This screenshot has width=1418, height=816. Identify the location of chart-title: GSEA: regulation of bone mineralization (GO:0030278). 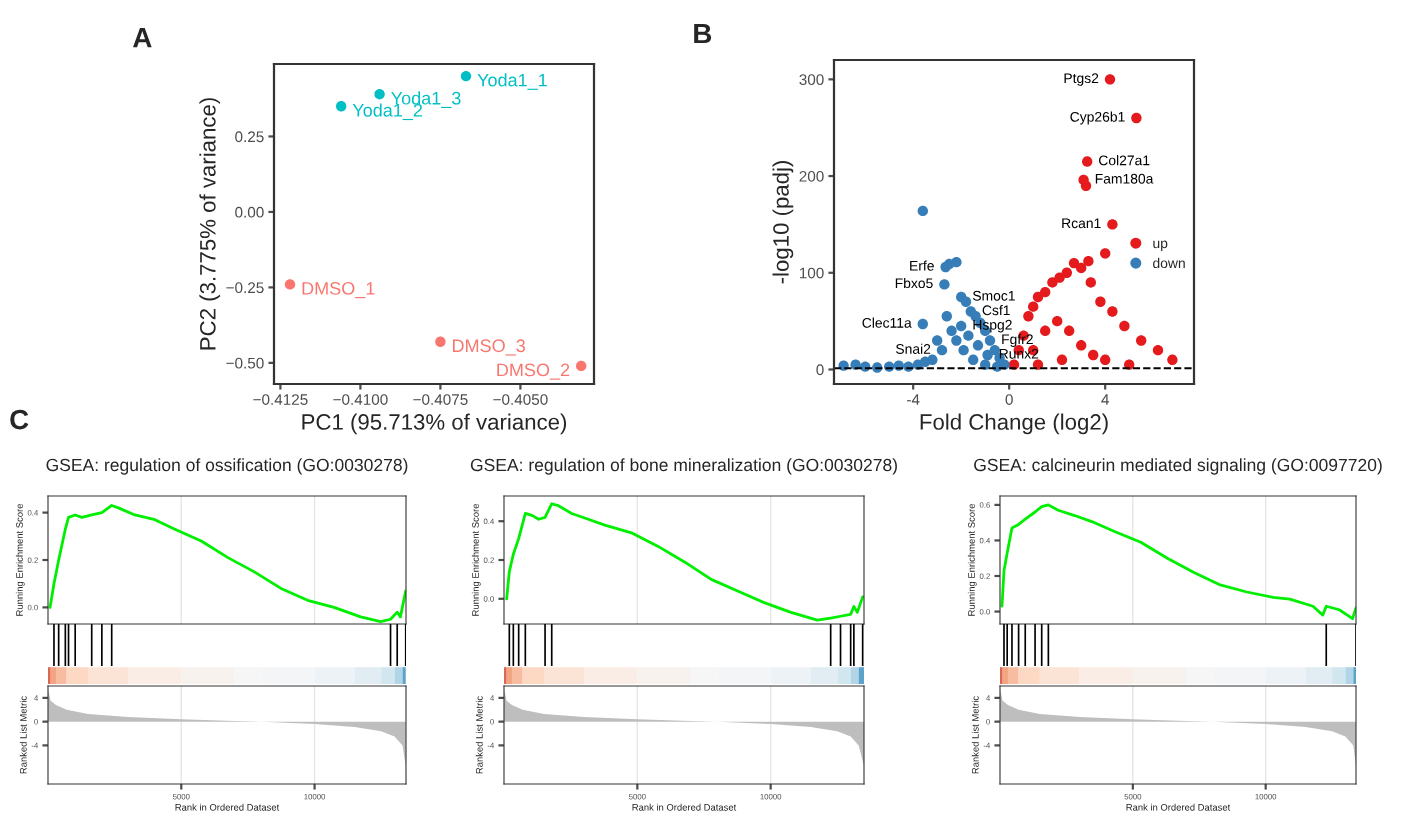
(683, 466).